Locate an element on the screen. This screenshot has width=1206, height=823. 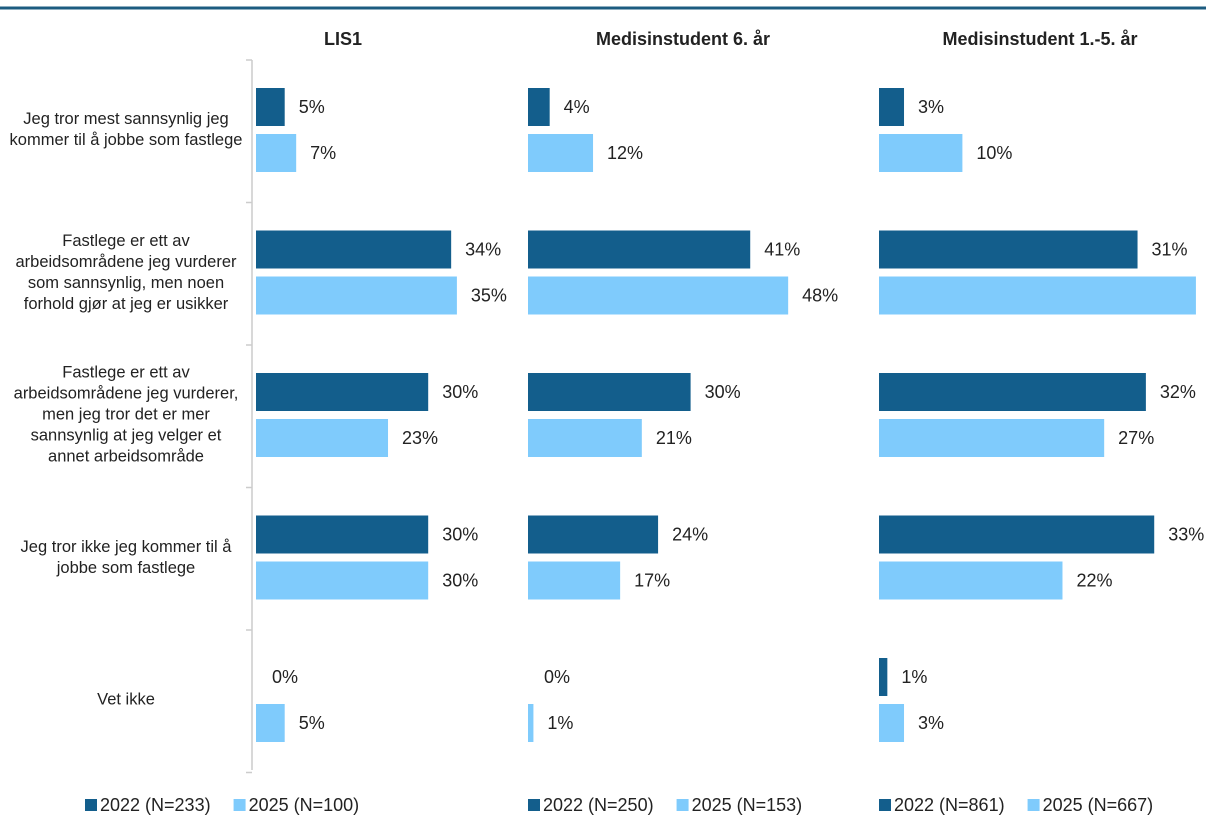
panel-title: Medisinstudent 1.-5. år is located at coordinates (1039, 39).